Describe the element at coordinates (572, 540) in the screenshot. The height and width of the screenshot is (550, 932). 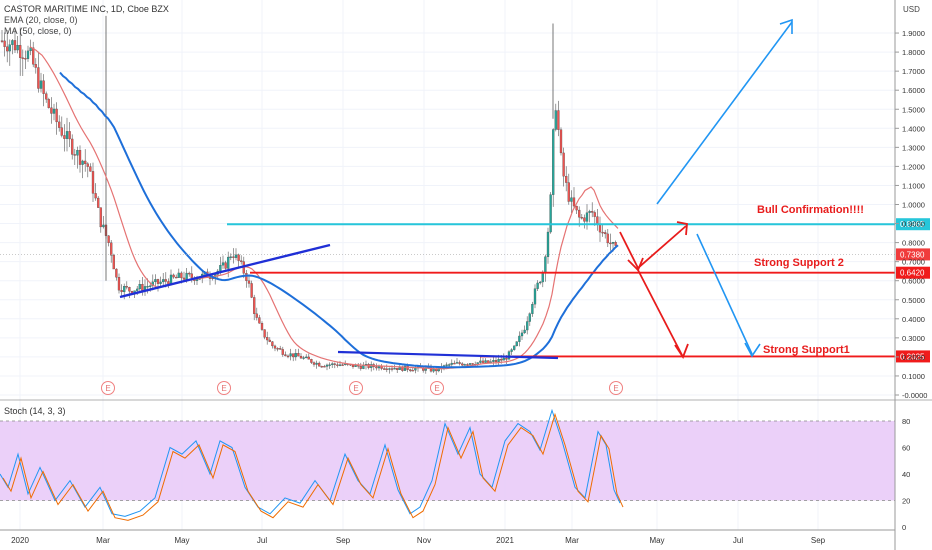
I see `time-tick-label: Mar` at that location.